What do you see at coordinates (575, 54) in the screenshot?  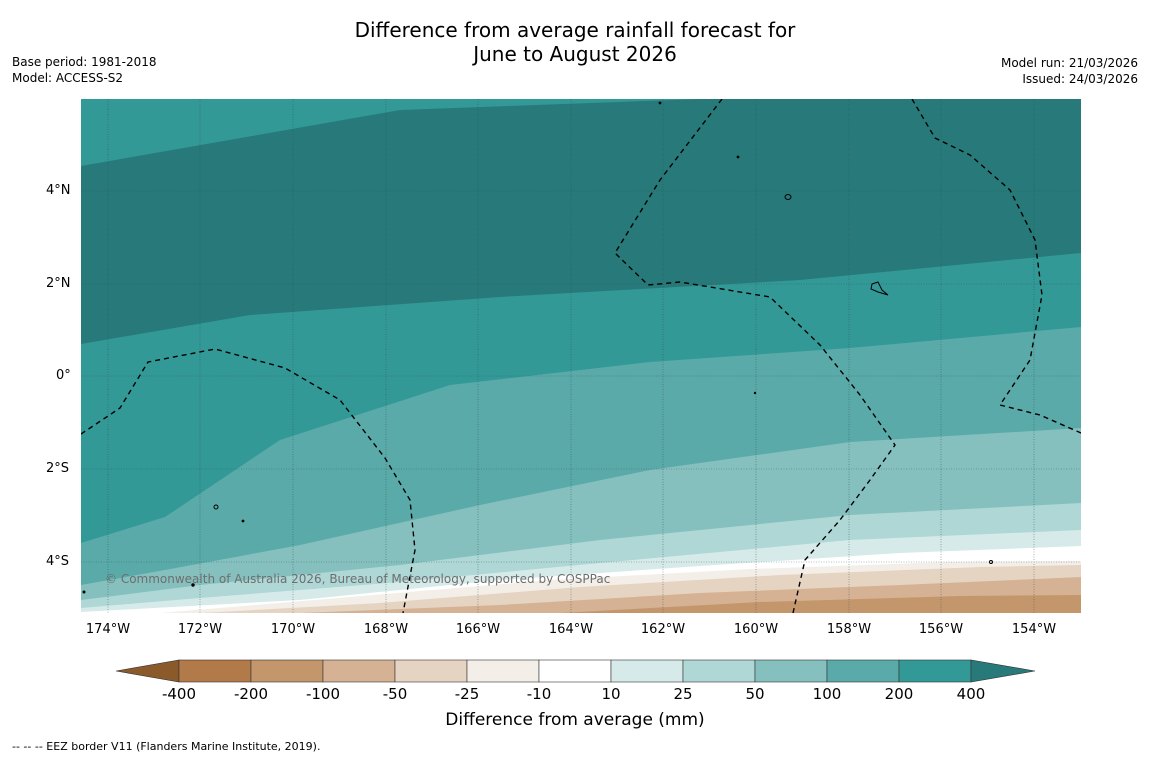 I see `map-title-line-2: June to August 2026` at bounding box center [575, 54].